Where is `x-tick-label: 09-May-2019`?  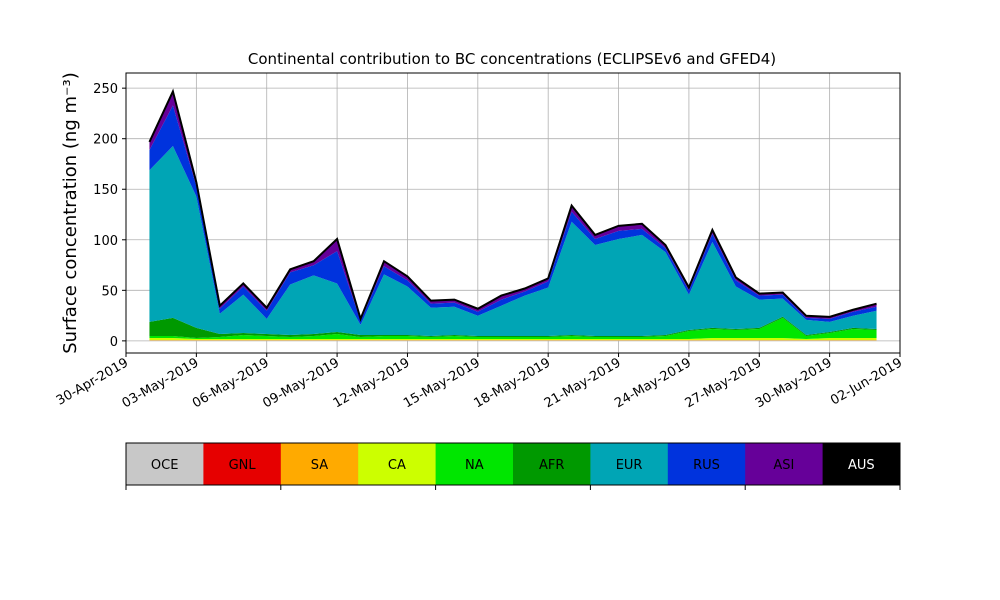
x-tick-label: 09-May-2019 is located at coordinates (301, 383).